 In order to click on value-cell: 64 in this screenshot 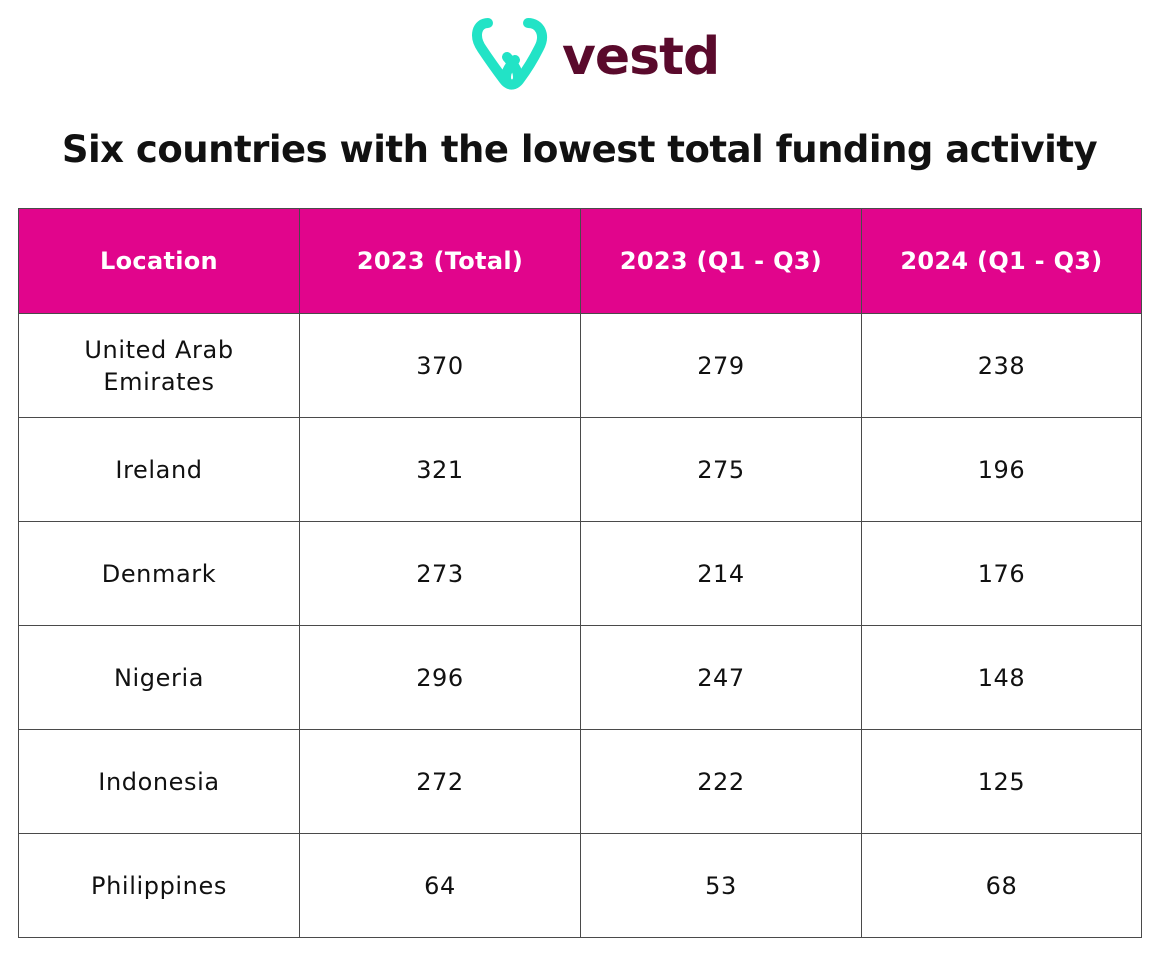, I will do `click(440, 885)`.